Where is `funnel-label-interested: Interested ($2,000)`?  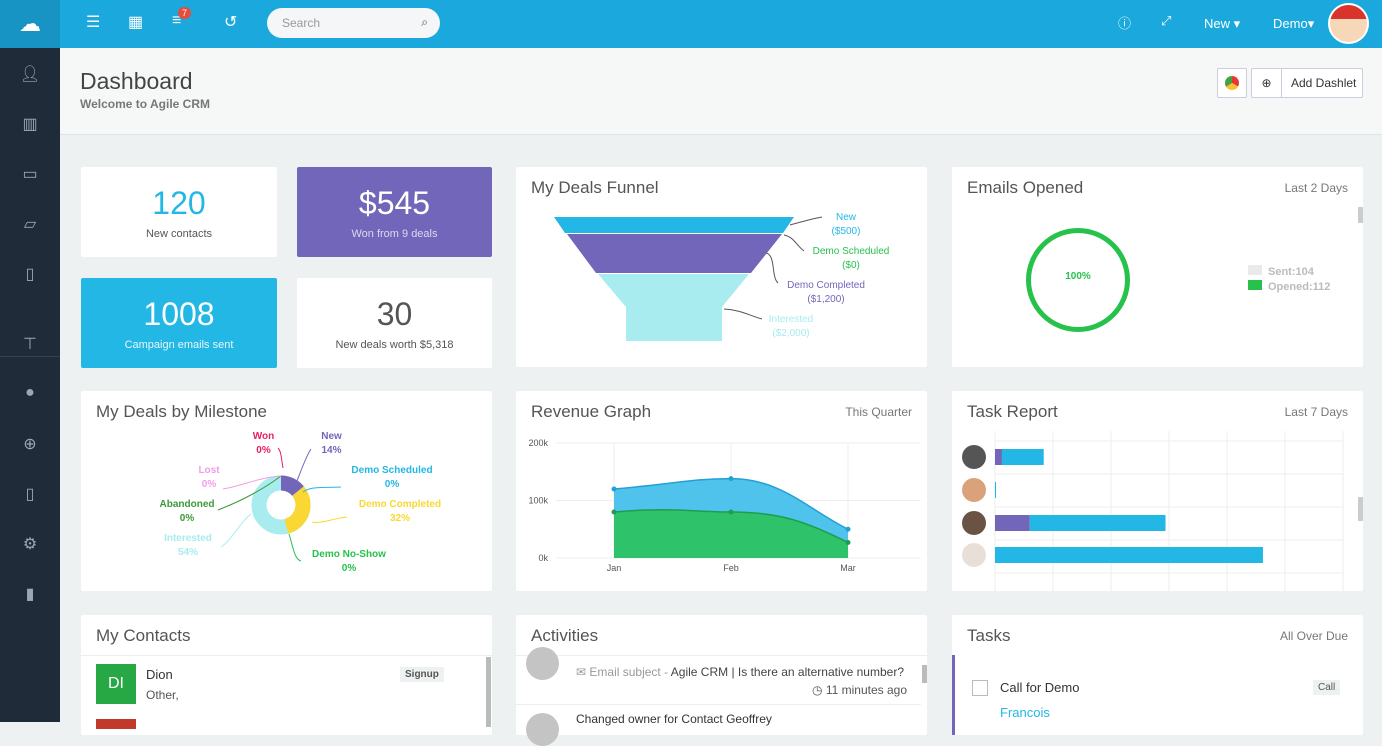
funnel-label-interested: Interested ($2,000) is located at coordinates (791, 326).